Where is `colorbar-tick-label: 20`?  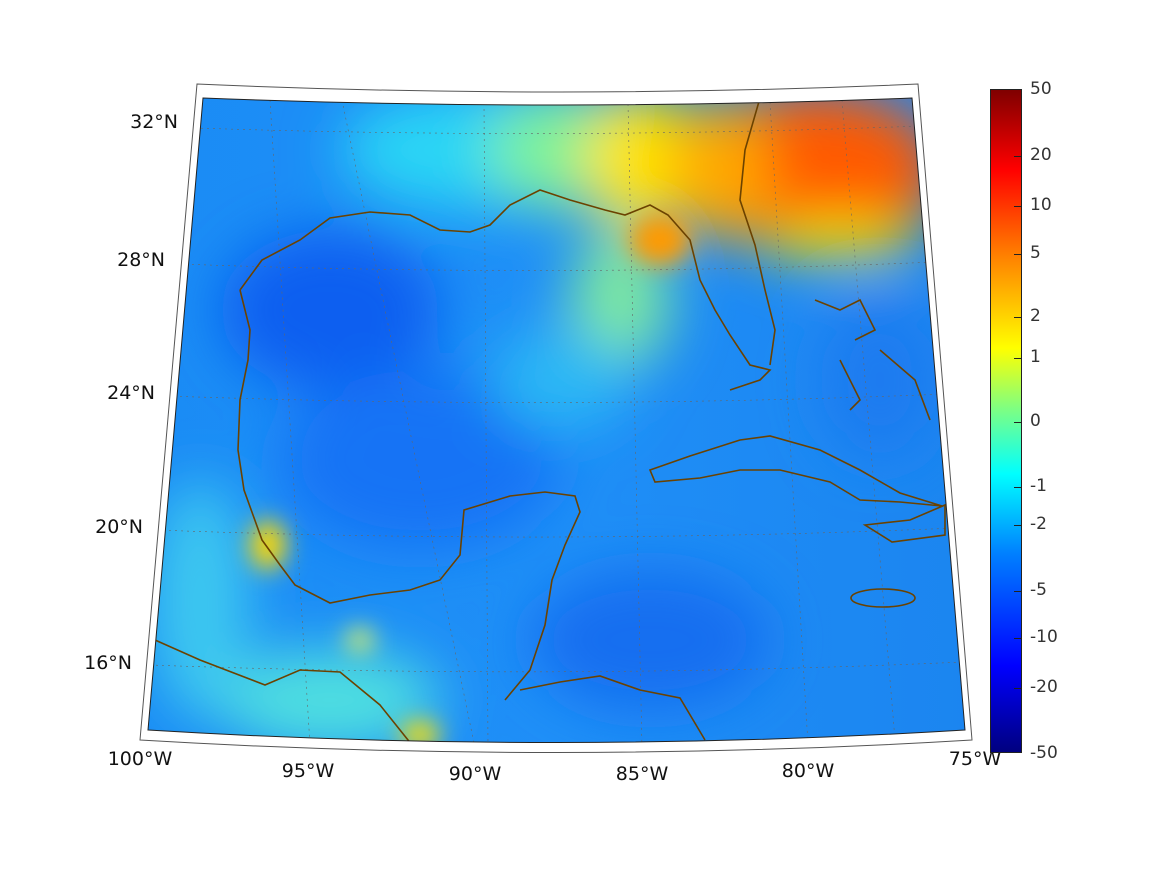
colorbar-tick-label: 20 is located at coordinates (1041, 155).